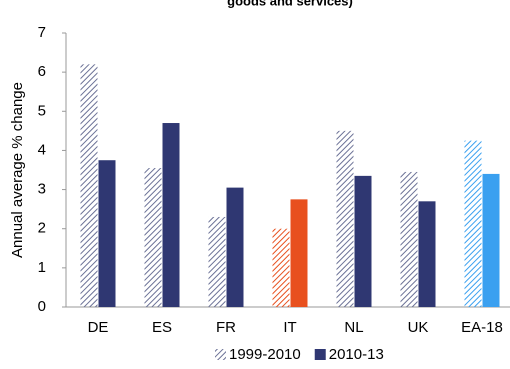 The width and height of the screenshot is (510, 369). I want to click on y-tick-label: 1, so click(42, 267).